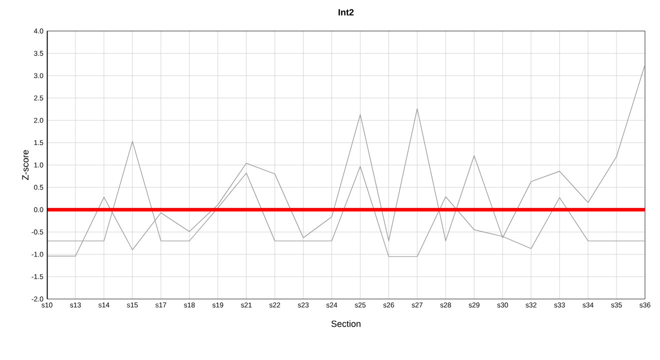 The image size is (660, 360). I want to click on chart-title: Int2, so click(346, 12).